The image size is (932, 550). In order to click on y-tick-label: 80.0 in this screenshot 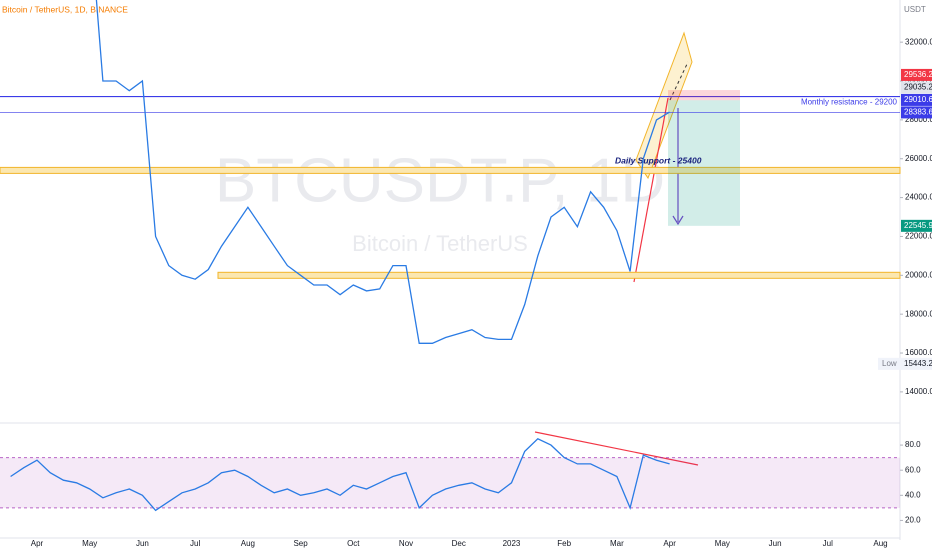, I will do `click(913, 444)`.